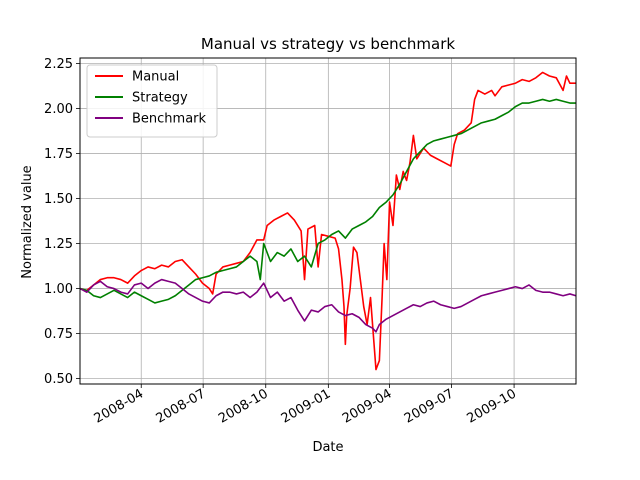 Image resolution: width=640 pixels, height=480 pixels. I want to click on y-axis-title: Normalized value, so click(27, 221).